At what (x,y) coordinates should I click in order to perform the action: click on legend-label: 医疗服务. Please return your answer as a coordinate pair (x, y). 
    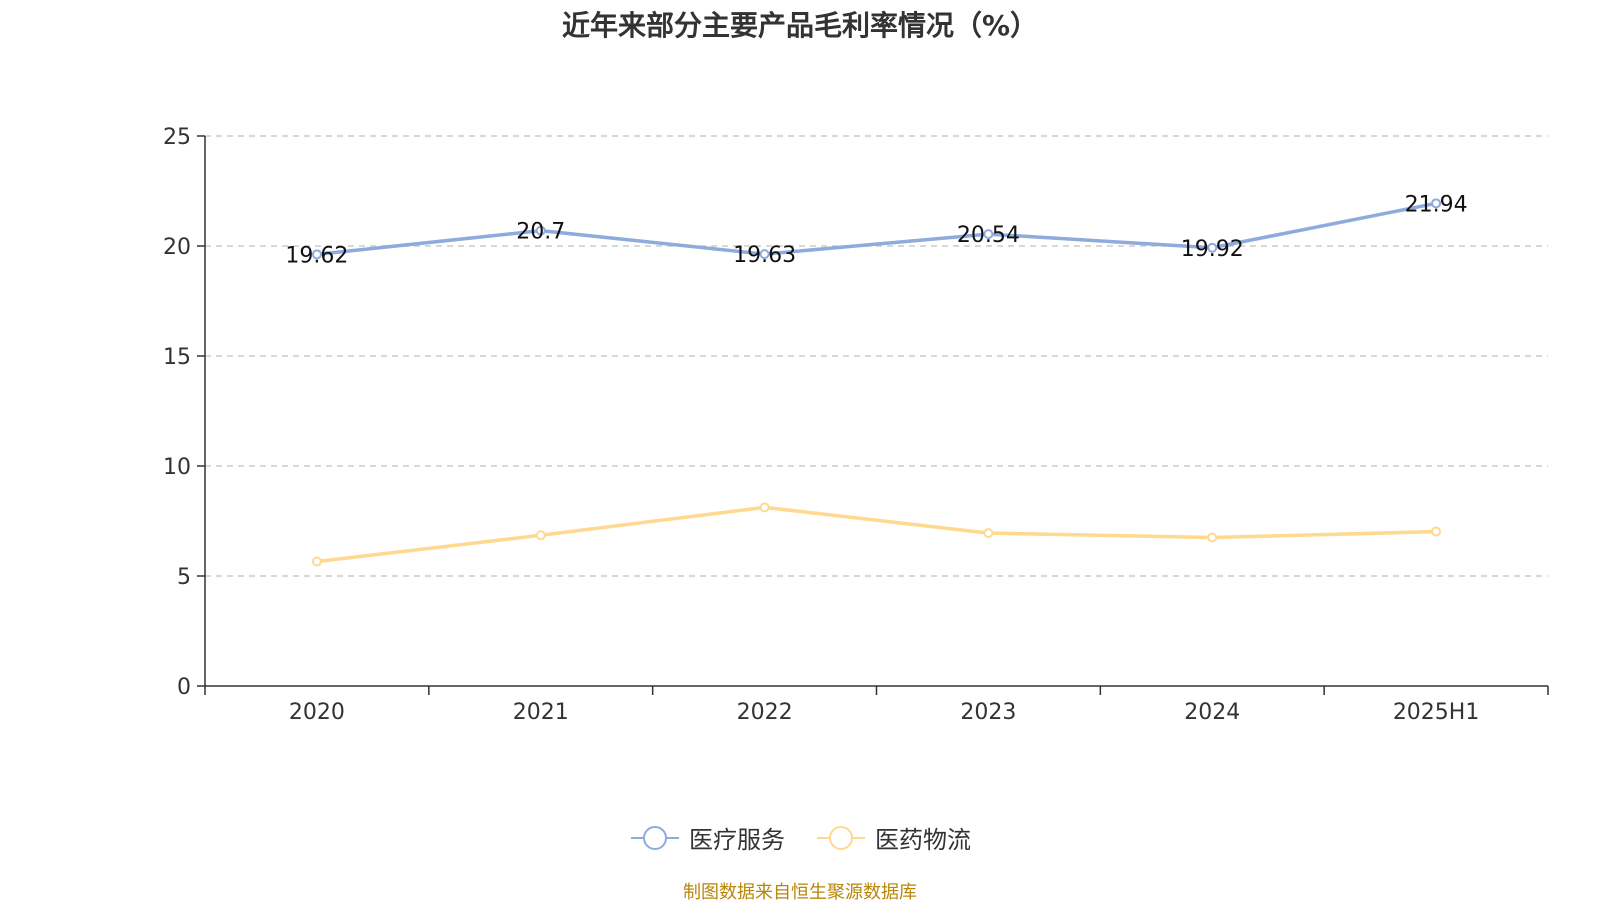
    Looking at the image, I should click on (737, 840).